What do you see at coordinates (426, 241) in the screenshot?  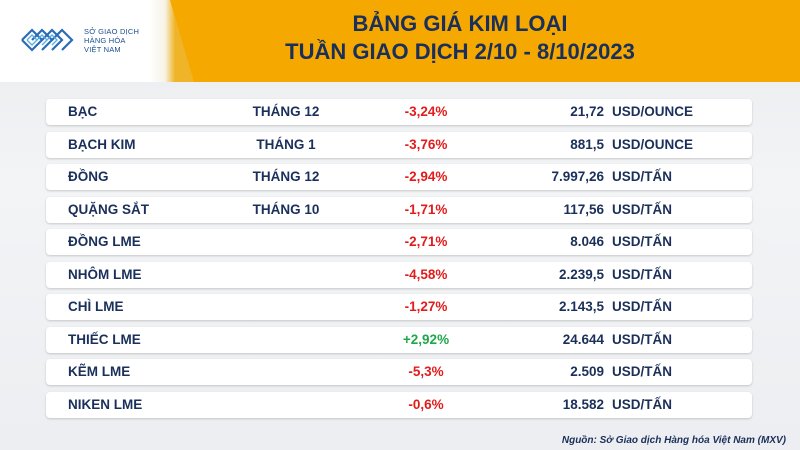 I see `price-change: -2,71%` at bounding box center [426, 241].